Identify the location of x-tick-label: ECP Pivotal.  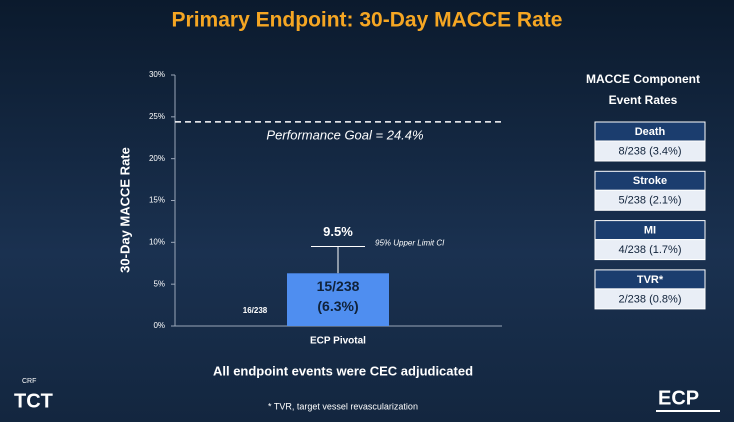
(338, 341).